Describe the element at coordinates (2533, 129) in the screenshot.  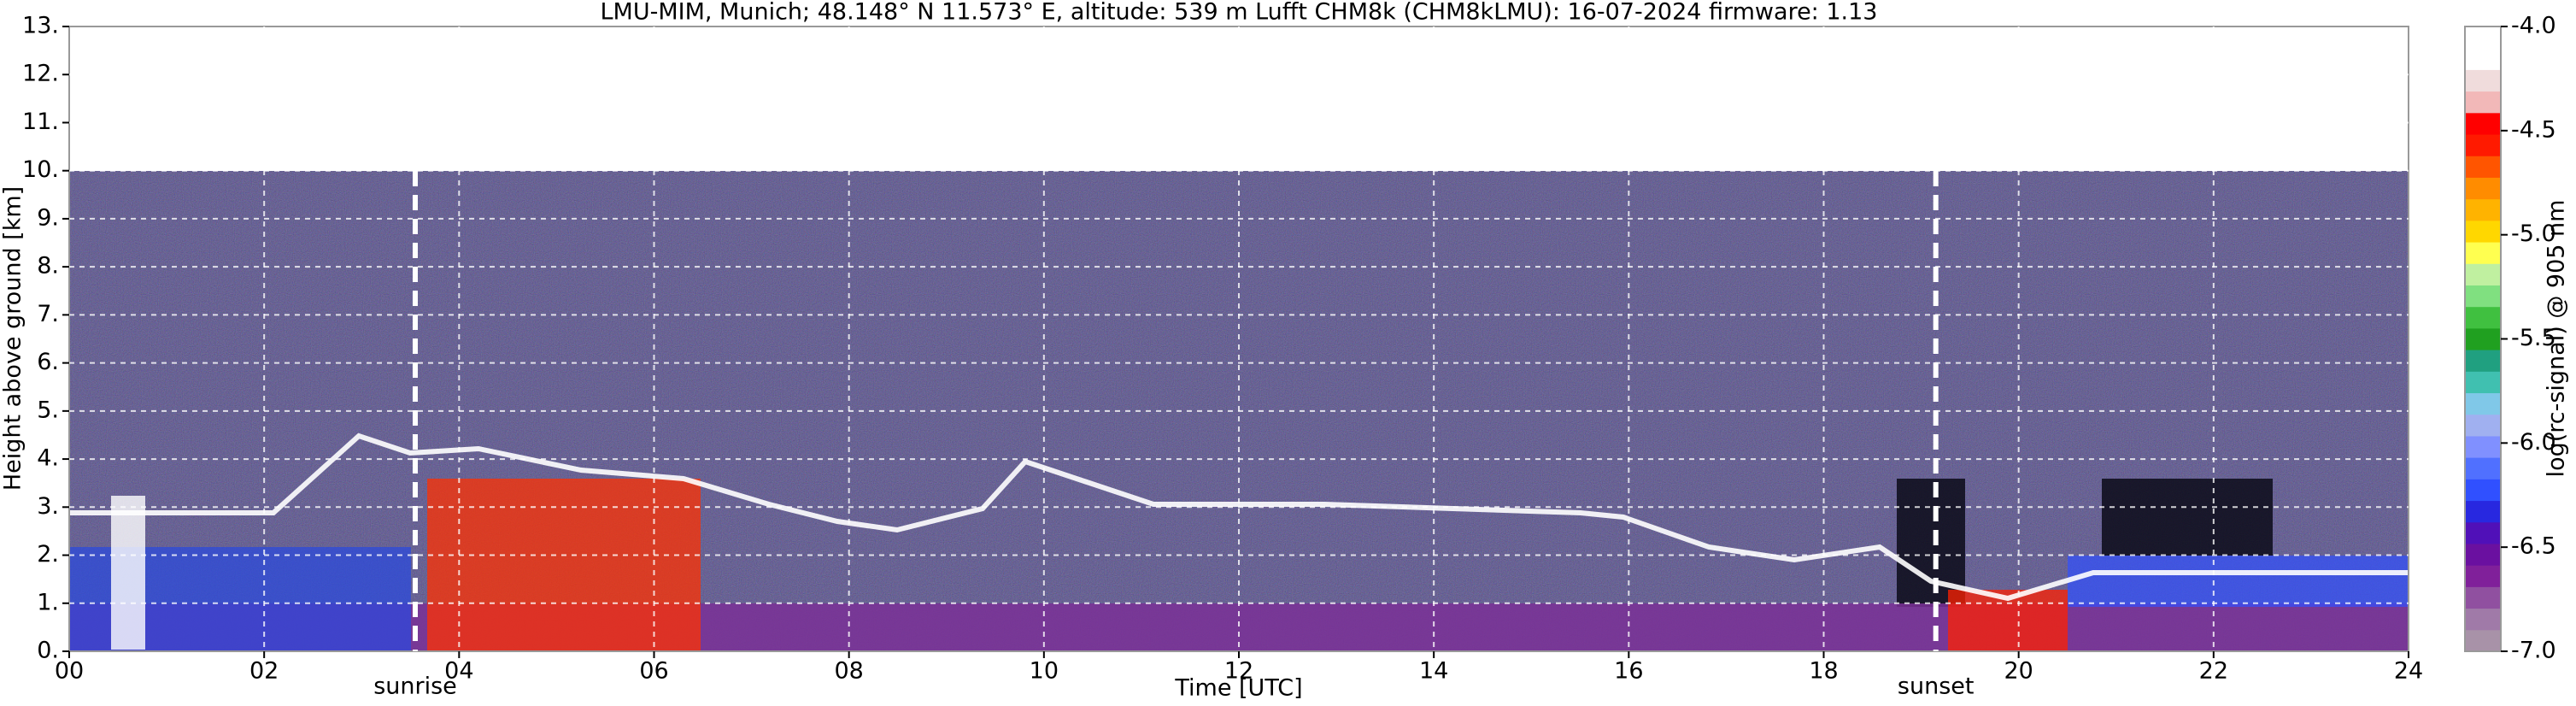
I see `colorbar-tick-label: -4.5` at that location.